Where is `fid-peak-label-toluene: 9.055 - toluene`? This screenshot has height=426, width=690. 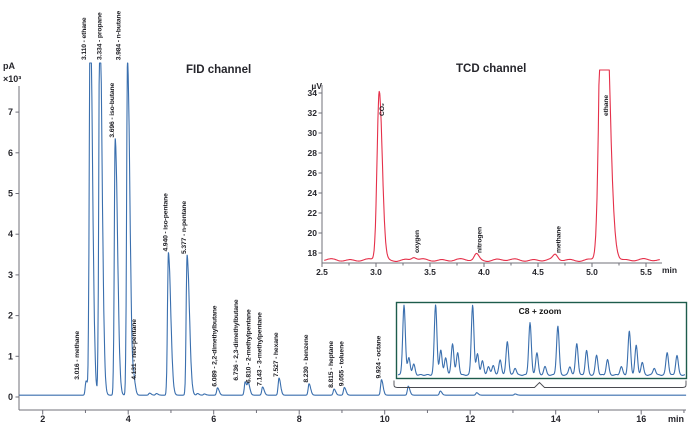 fid-peak-label-toluene: 9.055 - toluene is located at coordinates (341, 363).